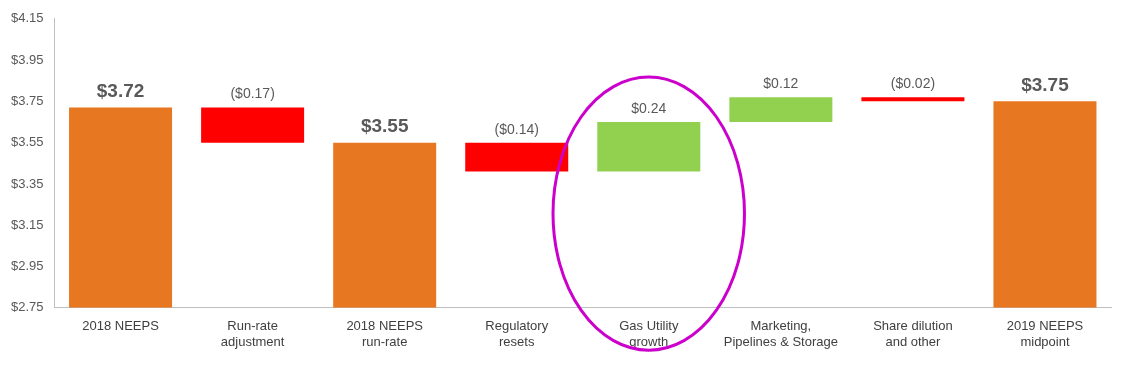 This screenshot has width=1129, height=367. What do you see at coordinates (780, 333) in the screenshot?
I see `x-tick-label: Marketing, Pipelines & Storage` at bounding box center [780, 333].